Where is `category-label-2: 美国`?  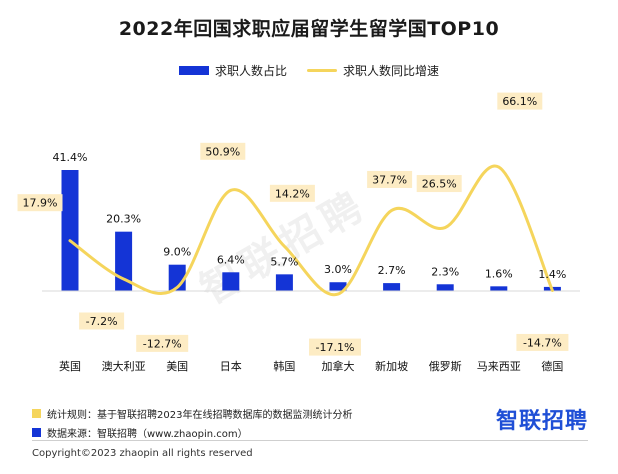
category-label-2: 美国 is located at coordinates (177, 366).